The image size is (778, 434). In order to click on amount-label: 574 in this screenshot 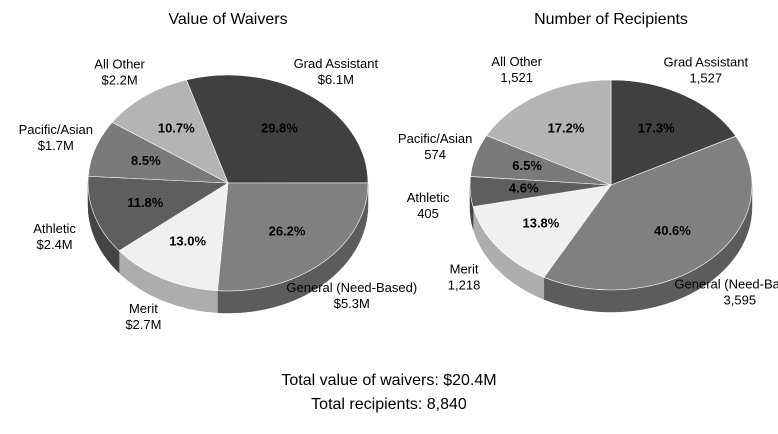, I will do `click(435, 154)`.